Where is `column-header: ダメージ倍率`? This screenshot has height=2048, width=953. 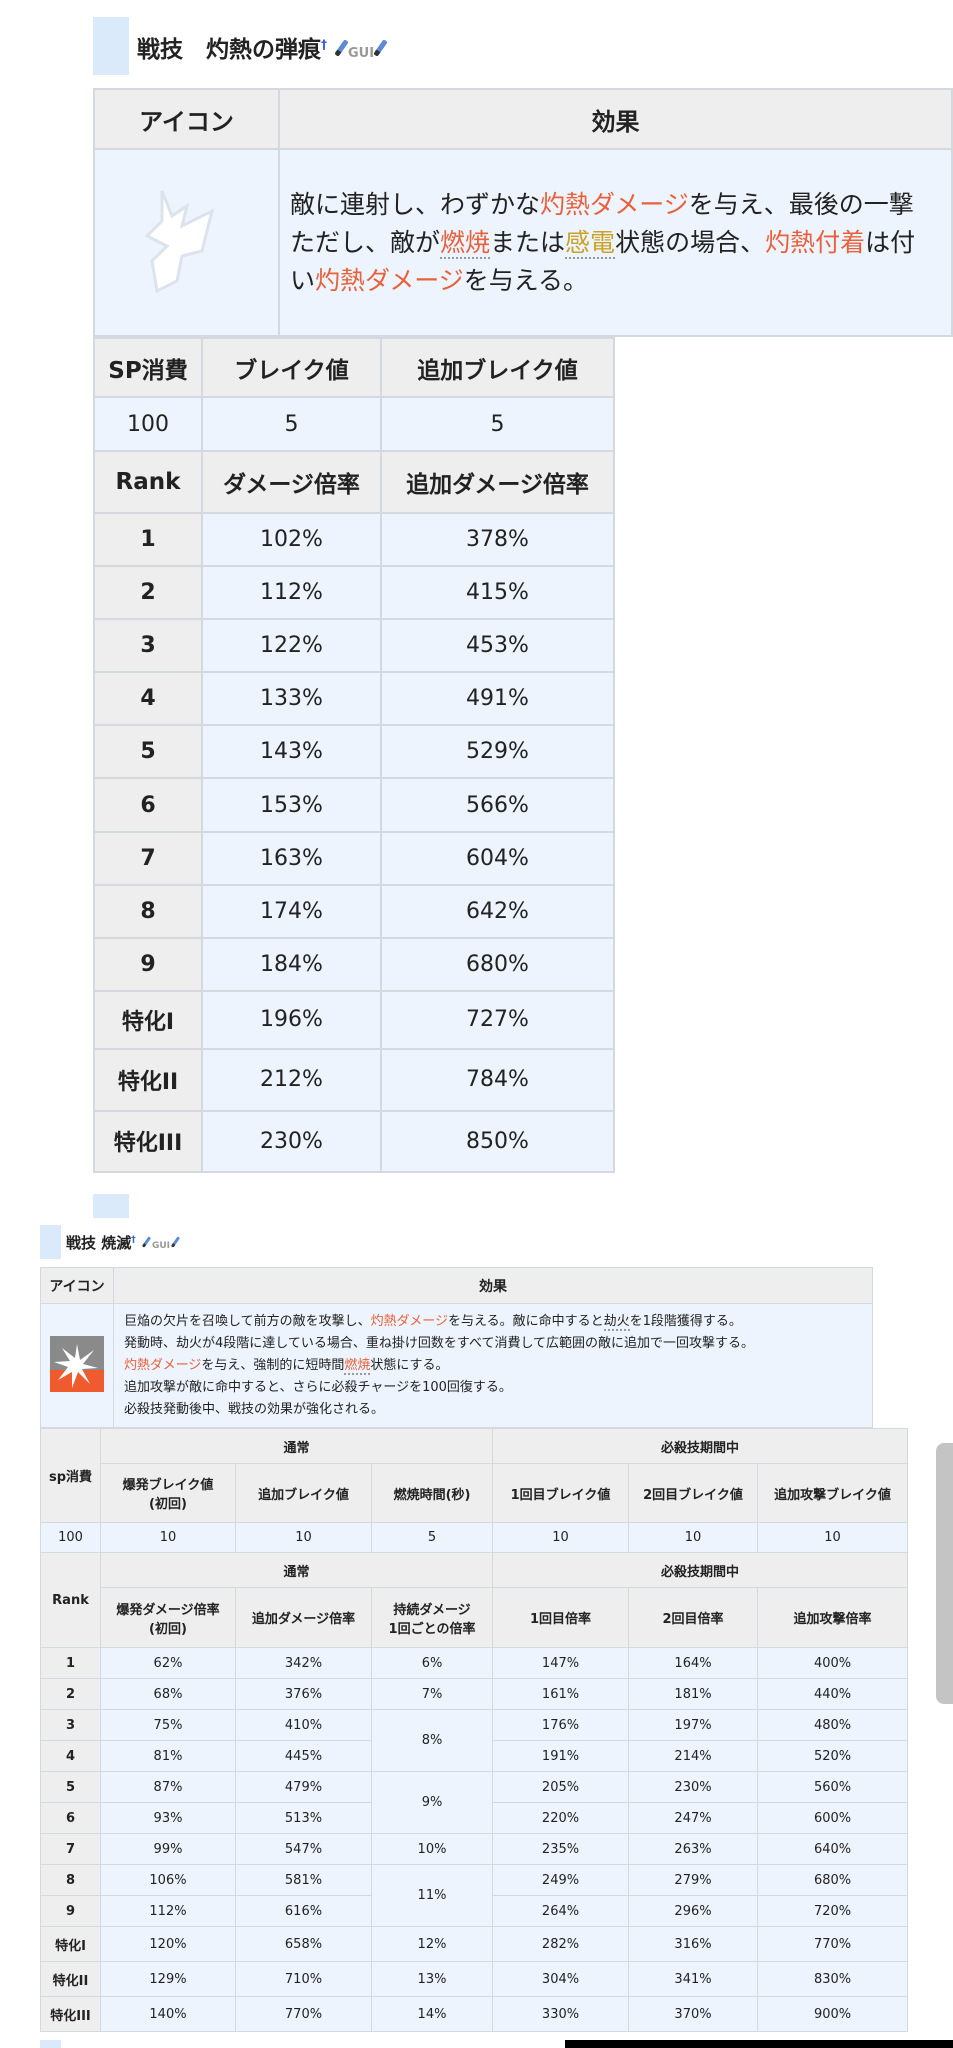
column-header: ダメージ倍率 is located at coordinates (291, 482).